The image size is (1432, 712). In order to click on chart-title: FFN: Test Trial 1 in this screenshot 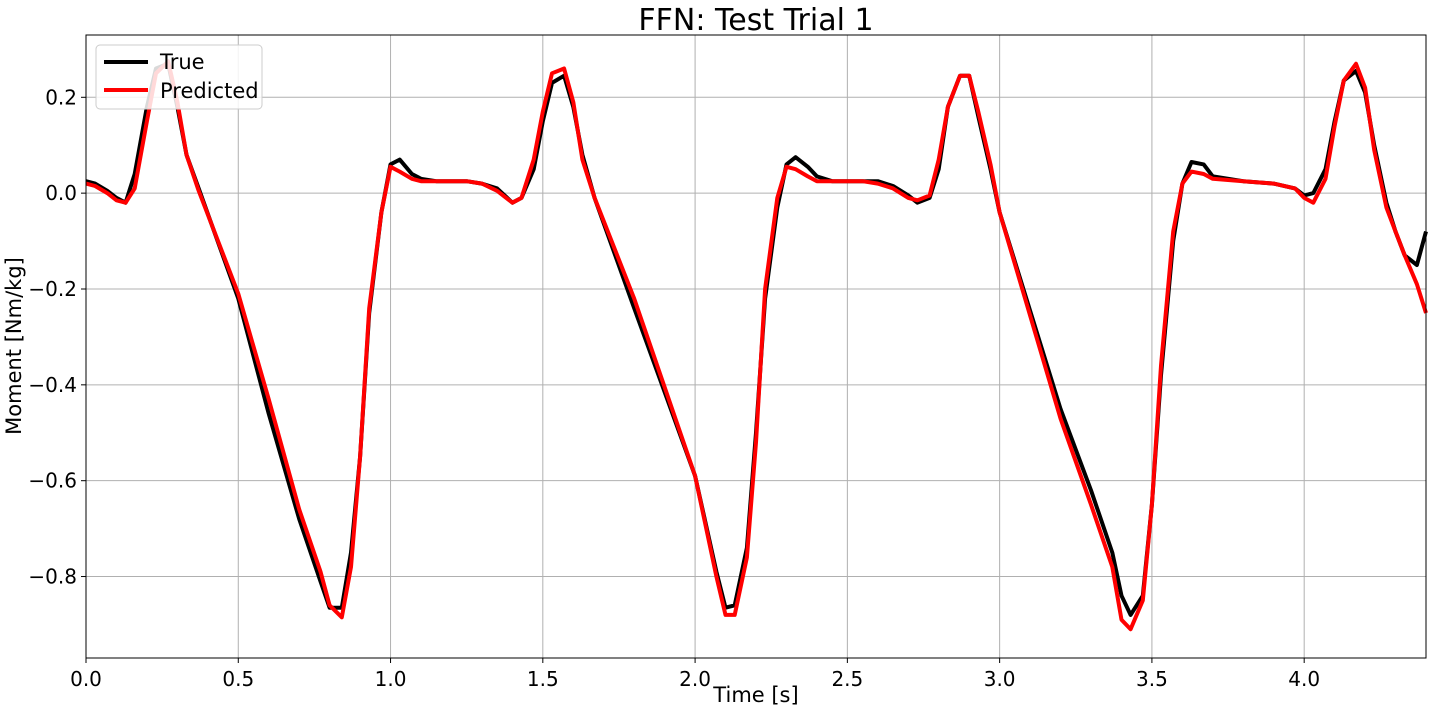, I will do `click(755, 20)`.